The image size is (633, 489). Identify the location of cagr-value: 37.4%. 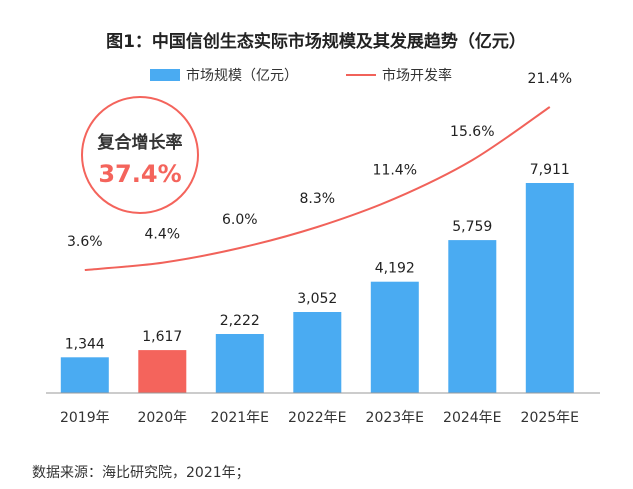
(139, 174).